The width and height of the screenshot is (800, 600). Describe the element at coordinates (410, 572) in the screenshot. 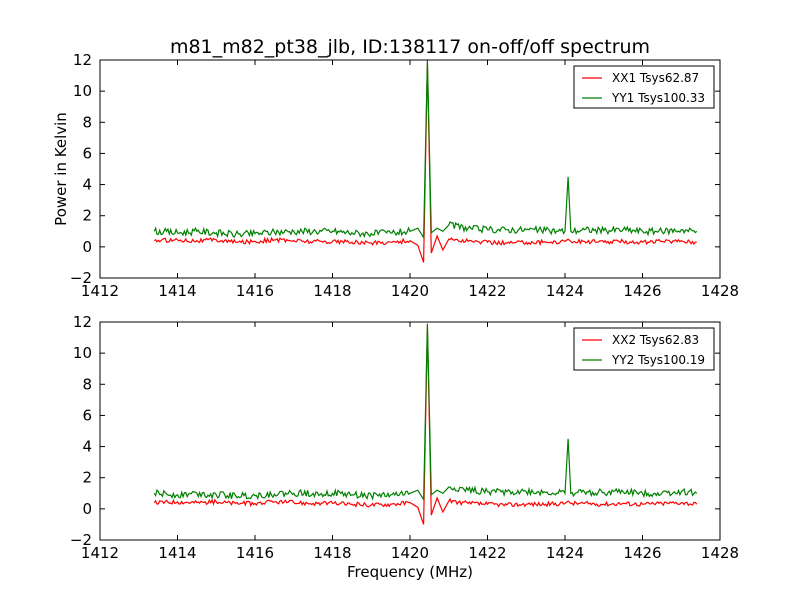

I see `x-axis-label: Frequency (MHz)` at that location.